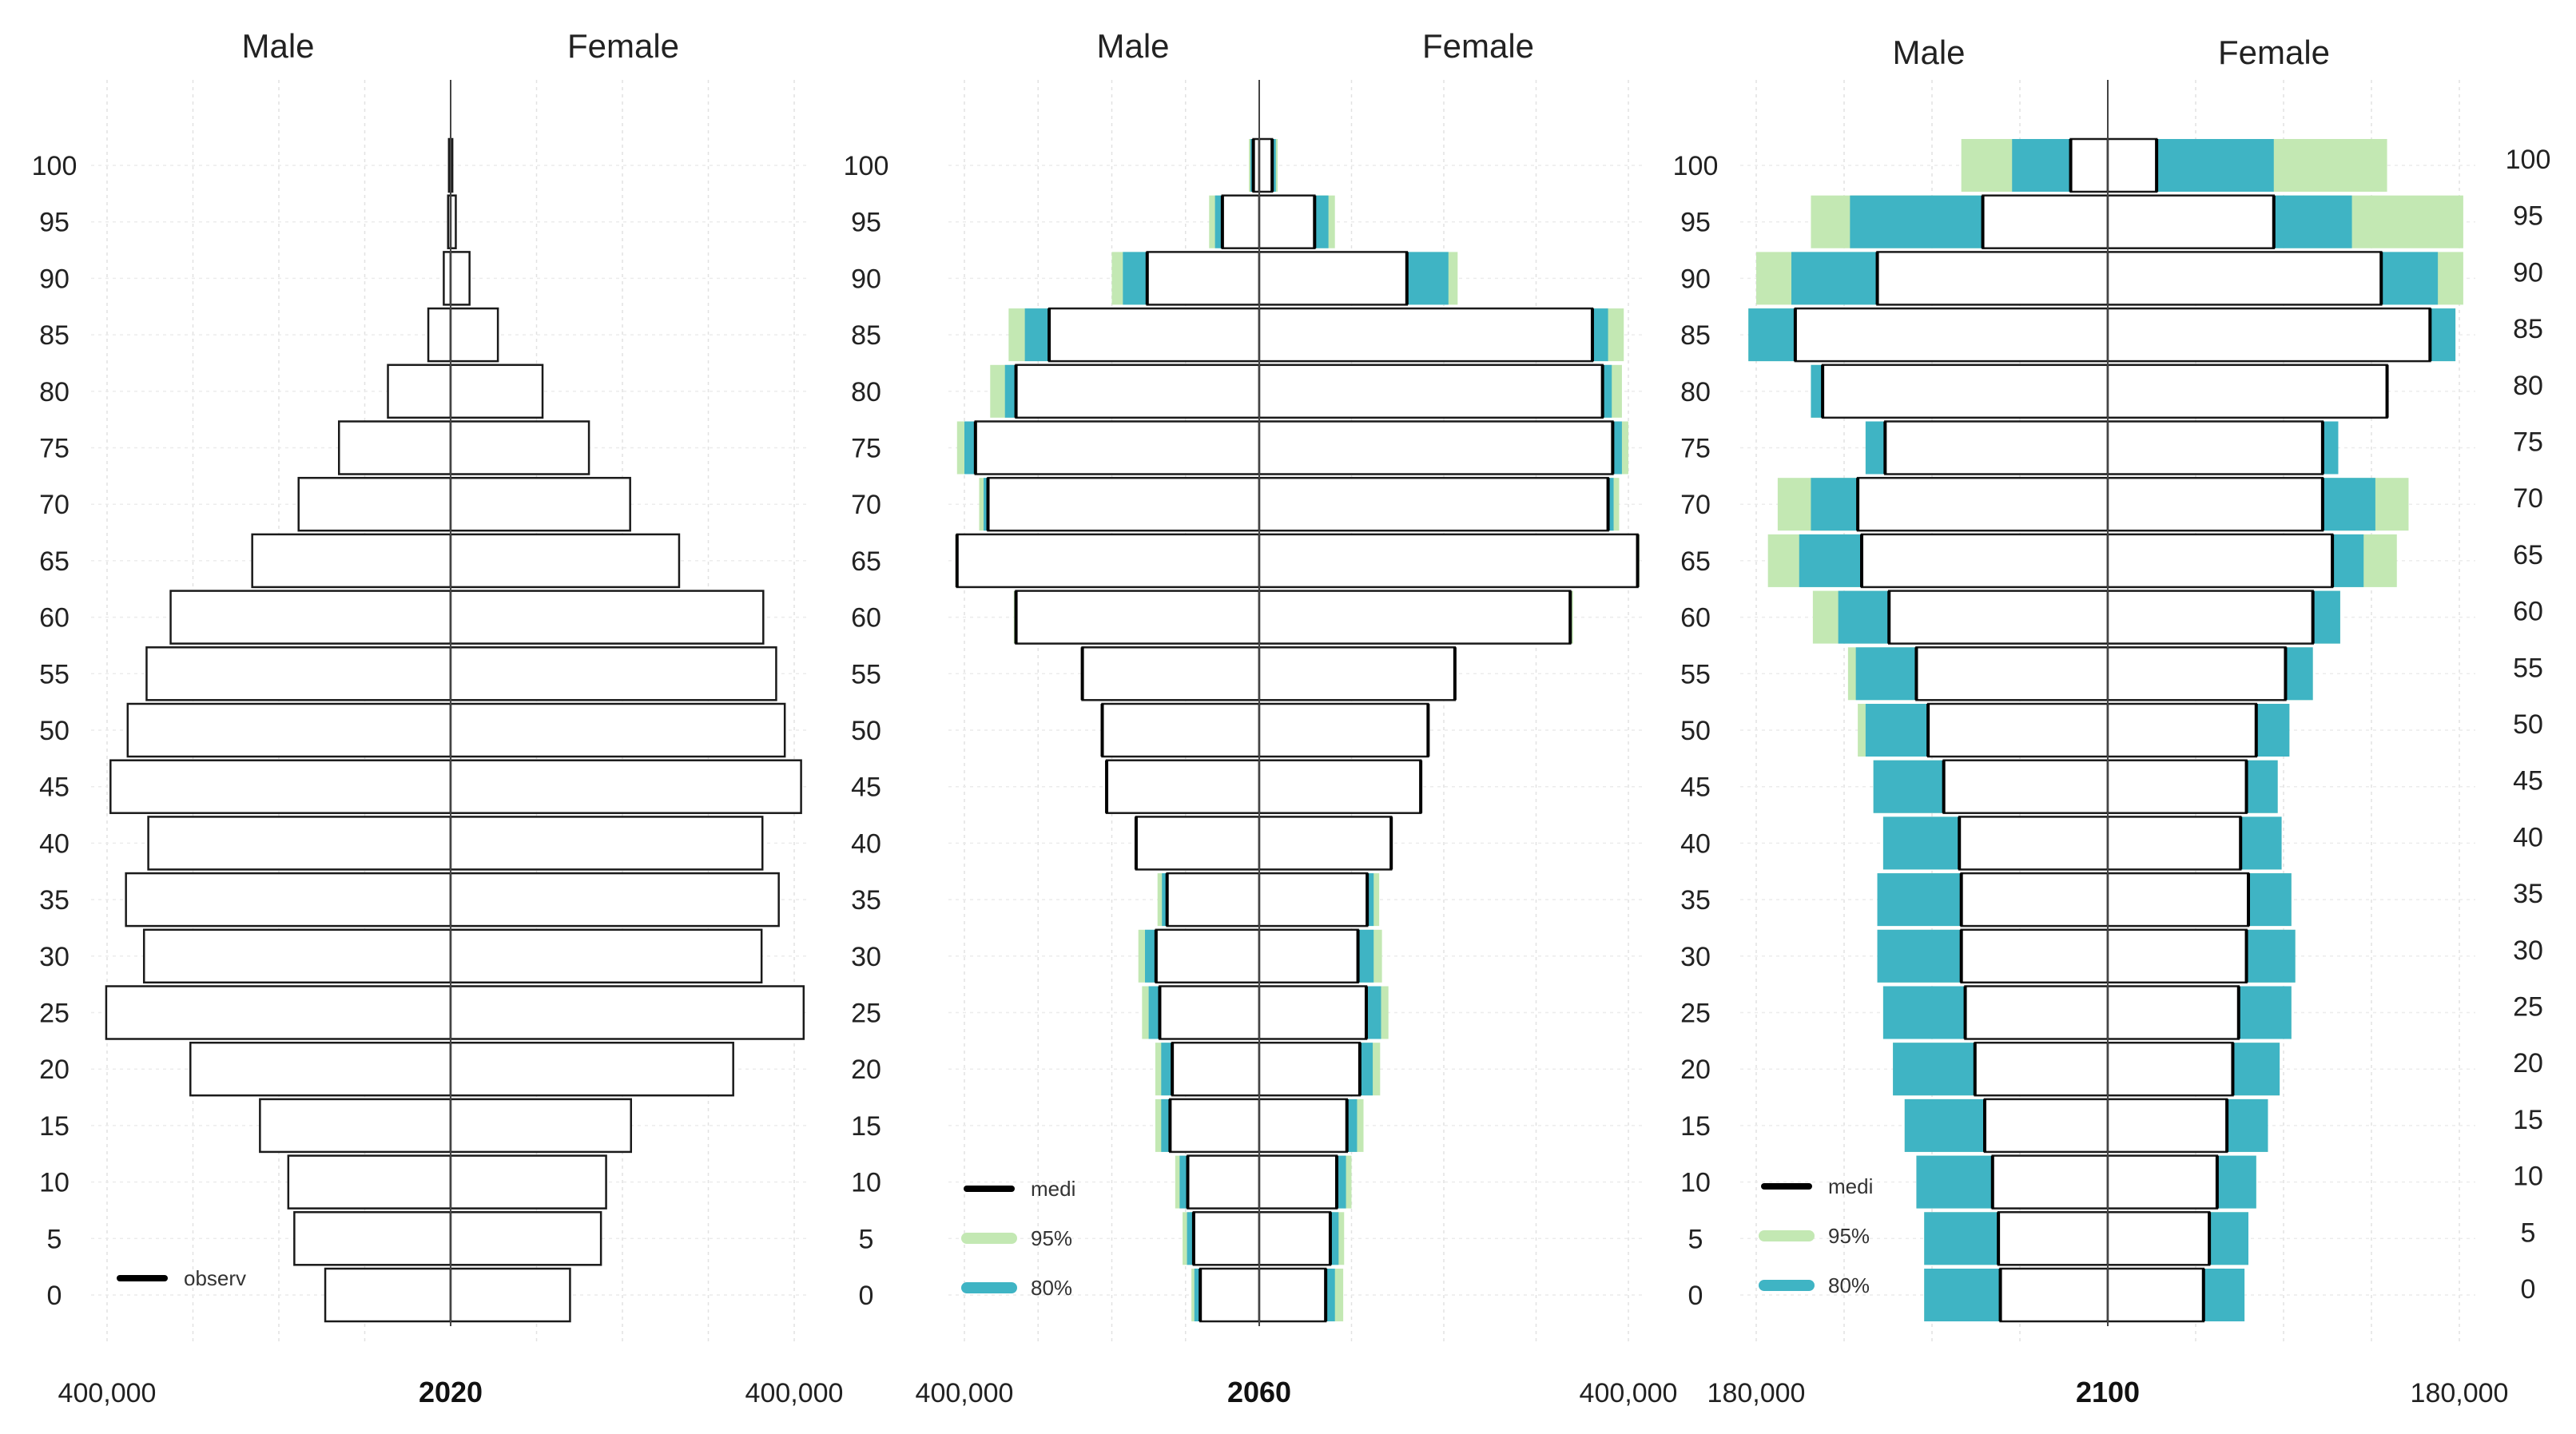  I want to click on legend-label-band95: 95%, so click(1051, 1238).